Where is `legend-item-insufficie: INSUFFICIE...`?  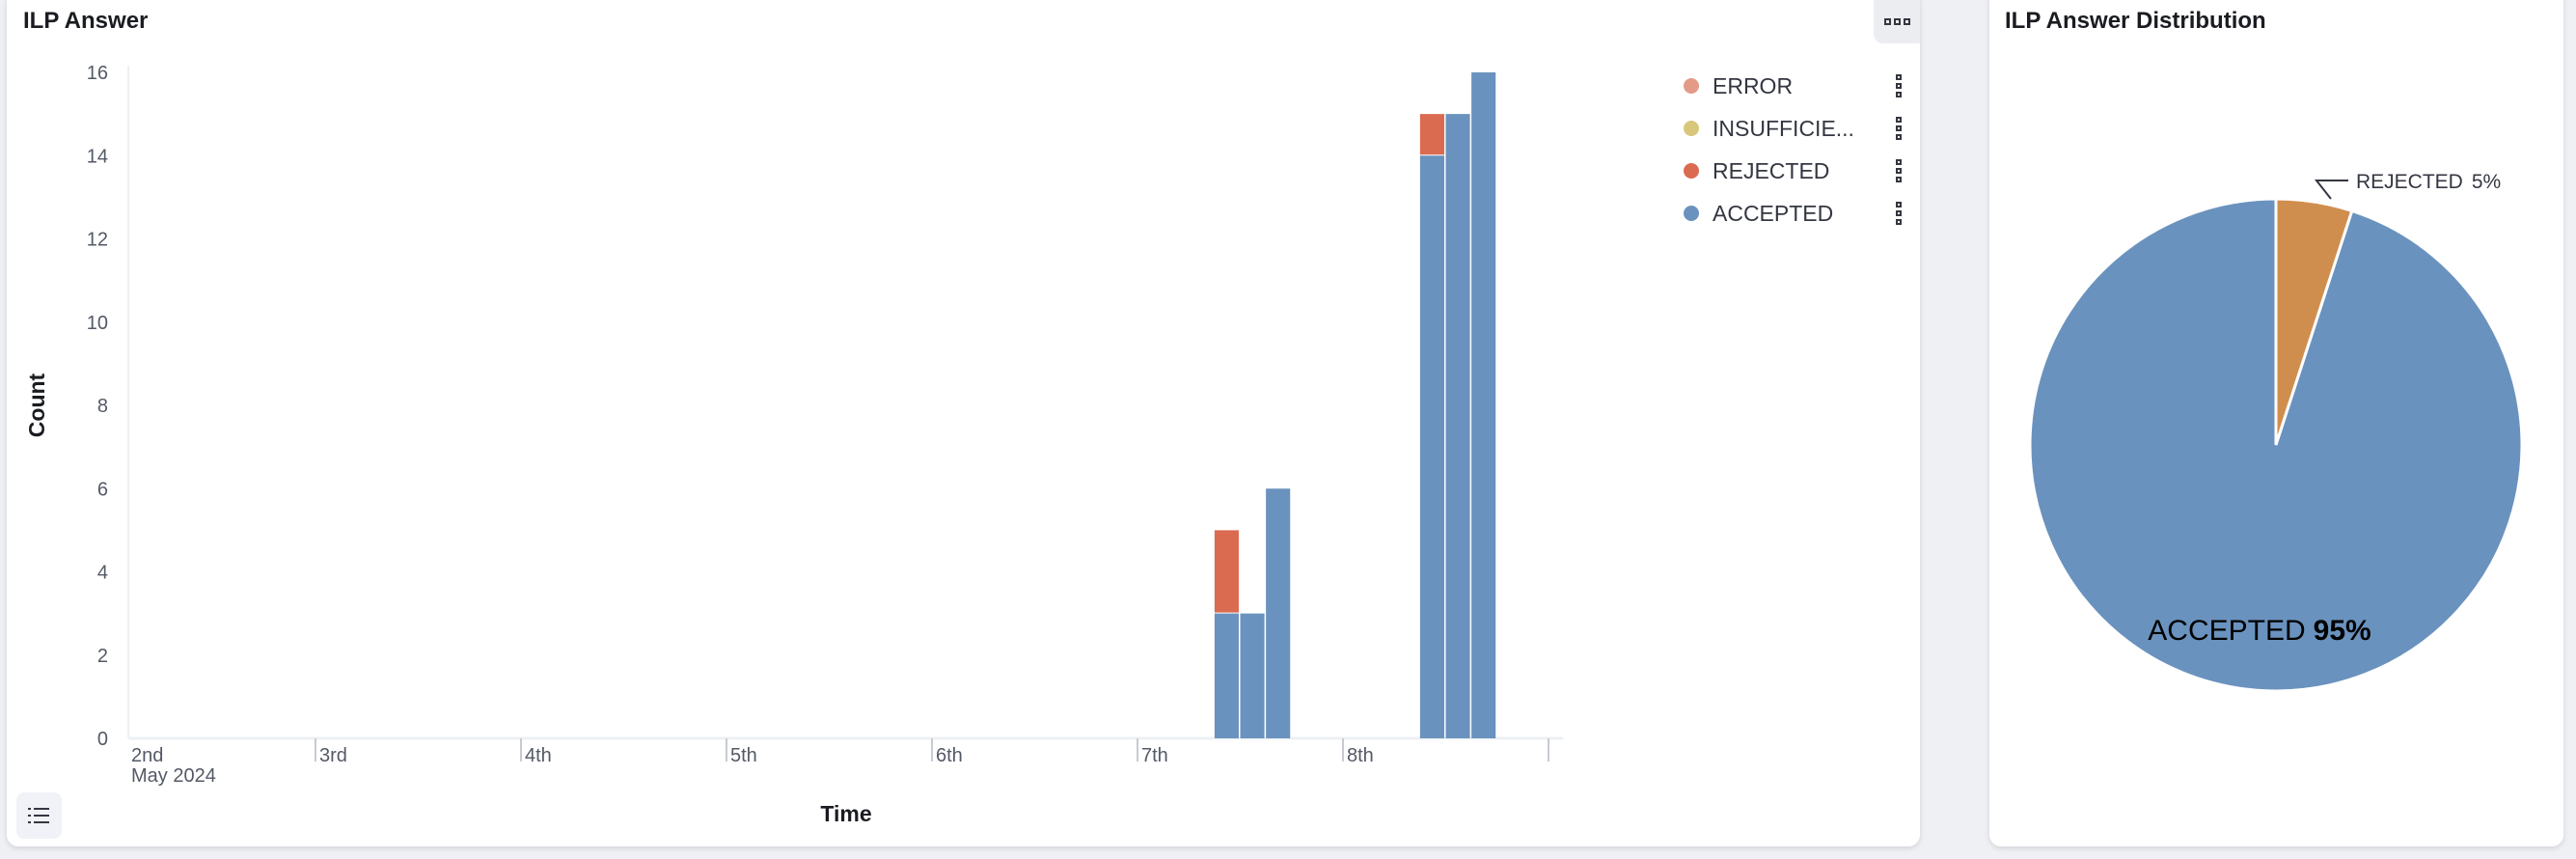
legend-item-insufficie: INSUFFICIE... is located at coordinates (1769, 128).